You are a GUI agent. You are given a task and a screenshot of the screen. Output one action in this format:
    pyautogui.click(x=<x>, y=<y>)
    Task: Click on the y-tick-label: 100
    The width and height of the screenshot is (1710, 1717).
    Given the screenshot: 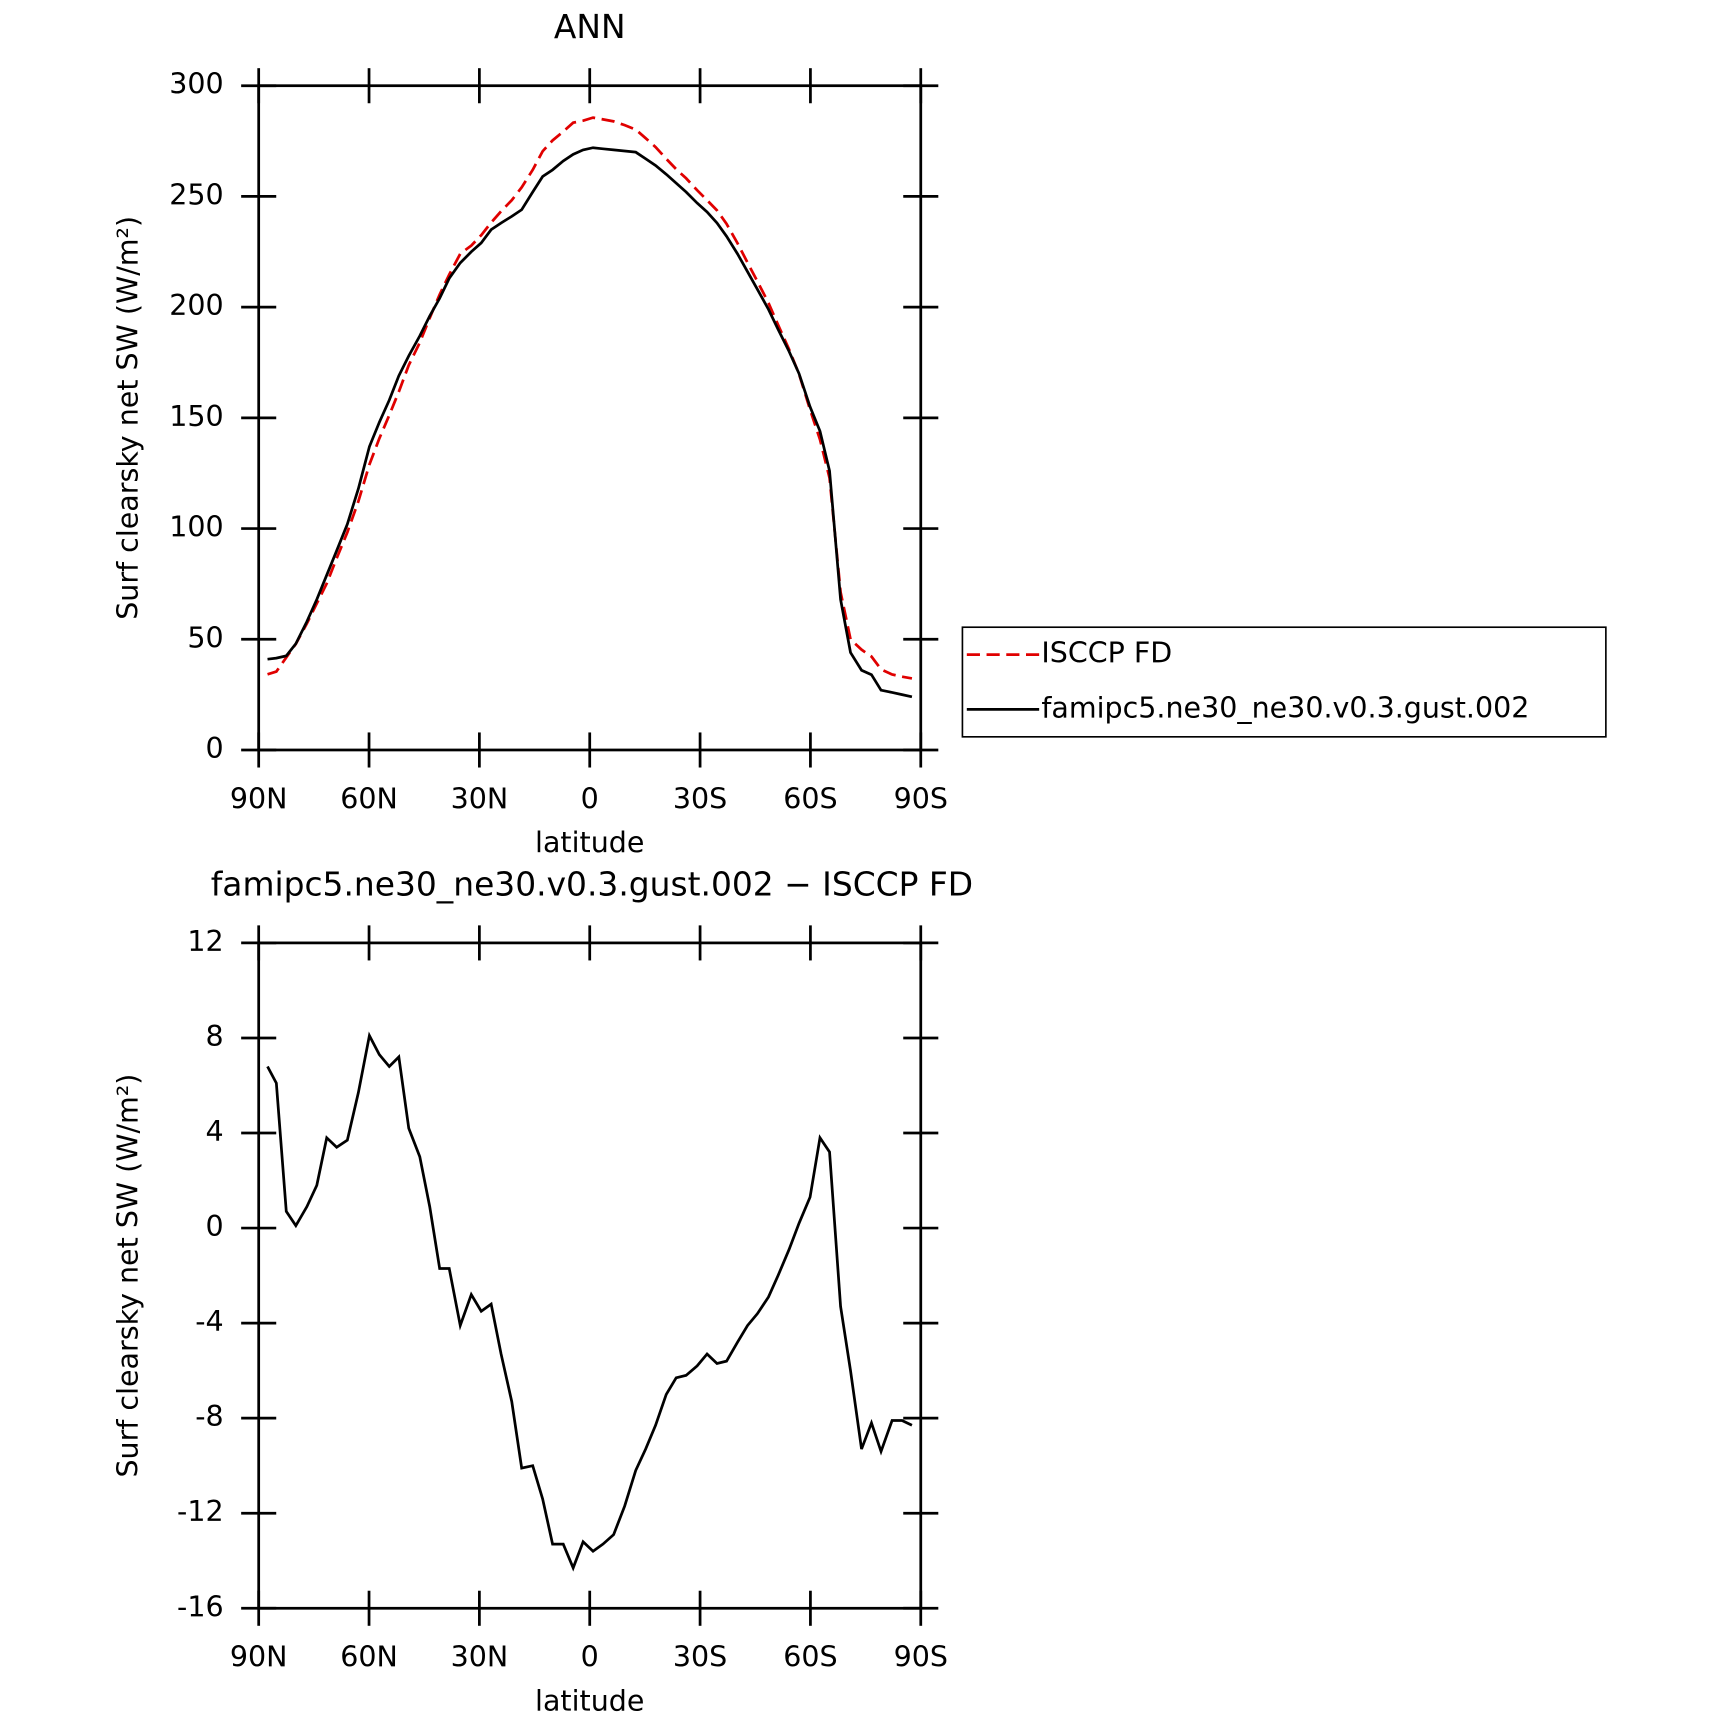 What is the action you would take?
    pyautogui.click(x=196, y=527)
    